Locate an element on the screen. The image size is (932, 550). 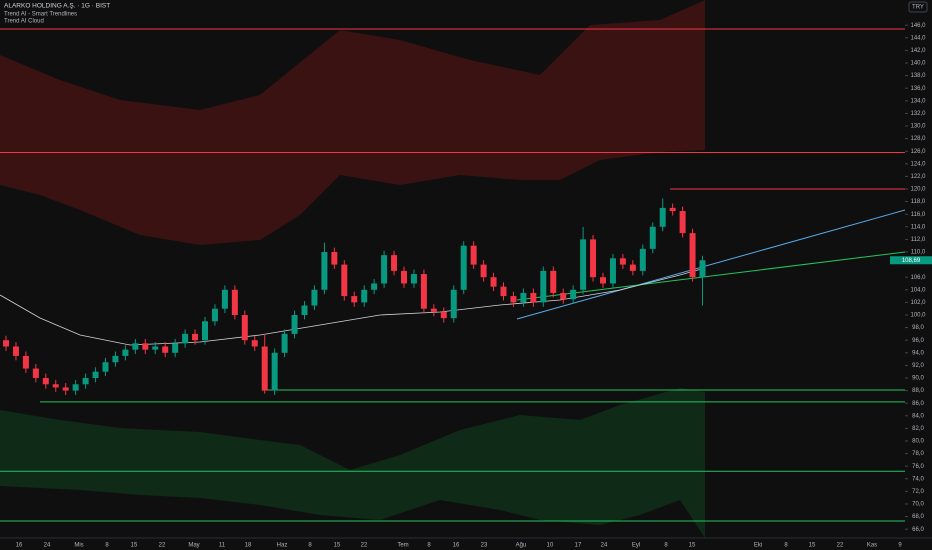
y-tick-label: 110,0 is located at coordinates (918, 253).